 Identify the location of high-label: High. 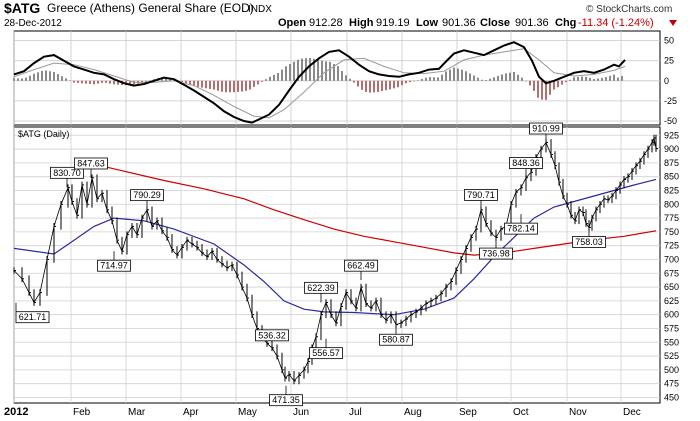
(361, 23).